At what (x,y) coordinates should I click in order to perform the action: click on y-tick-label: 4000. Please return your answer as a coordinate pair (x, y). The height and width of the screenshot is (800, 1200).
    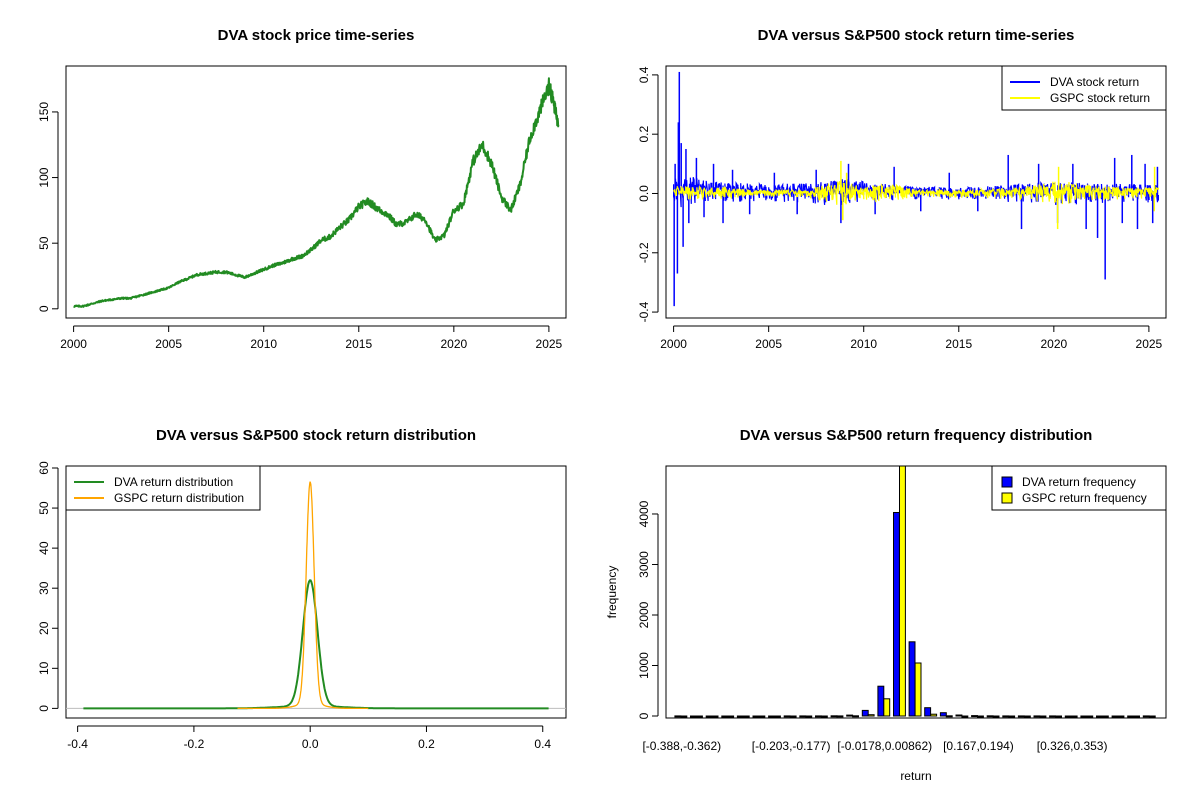
    Looking at the image, I should click on (644, 513).